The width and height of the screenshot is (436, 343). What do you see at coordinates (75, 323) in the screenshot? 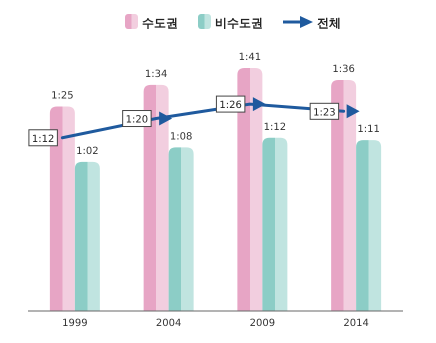
I see `x-tick-label: 1999` at bounding box center [75, 323].